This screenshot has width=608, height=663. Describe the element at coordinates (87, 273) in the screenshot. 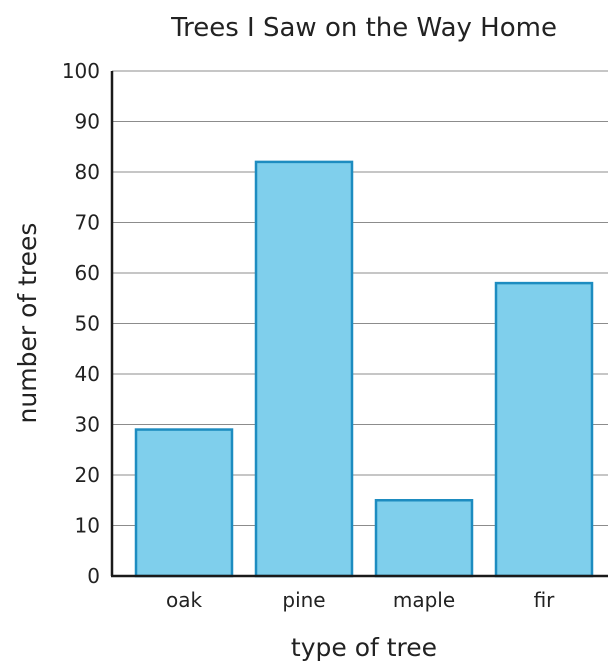

I see `y-tick-label: 60` at that location.